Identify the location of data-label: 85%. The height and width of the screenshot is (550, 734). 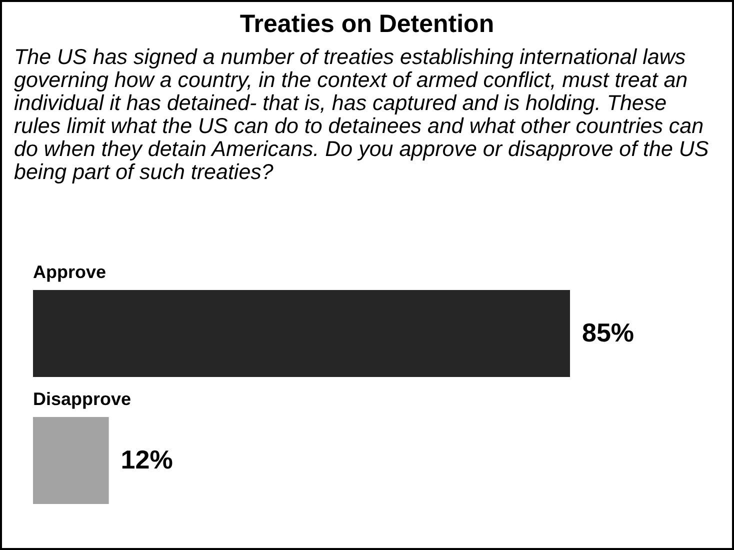
(608, 333).